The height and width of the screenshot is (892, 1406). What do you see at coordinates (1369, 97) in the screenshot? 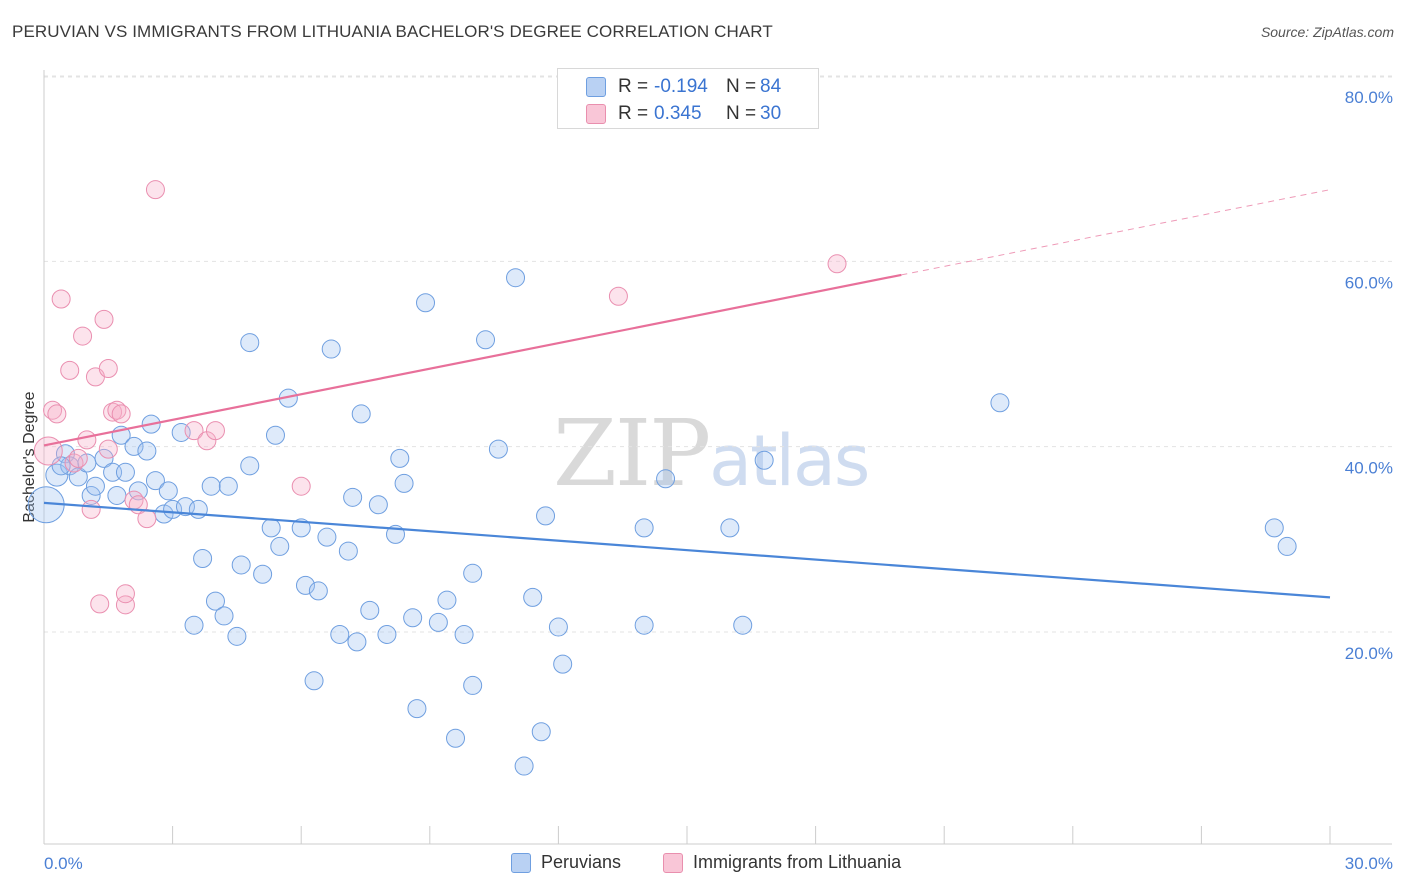
I see `y-tick-label: 80.0%` at bounding box center [1369, 97].